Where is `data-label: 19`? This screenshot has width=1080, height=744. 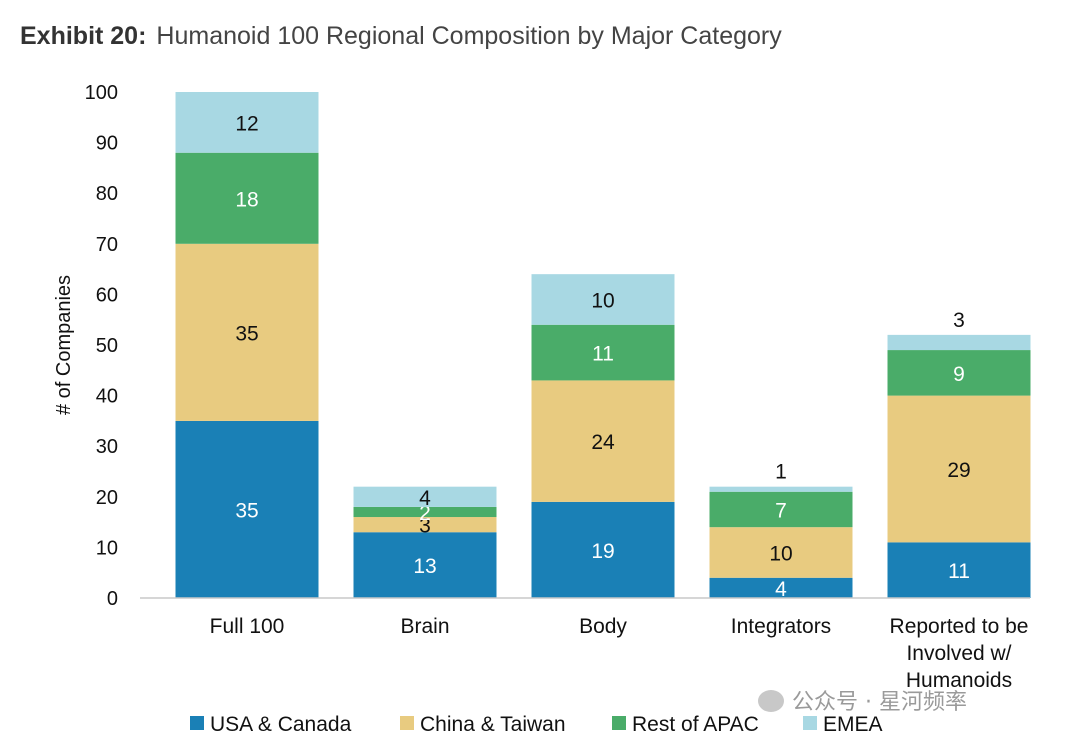 data-label: 19 is located at coordinates (602, 551).